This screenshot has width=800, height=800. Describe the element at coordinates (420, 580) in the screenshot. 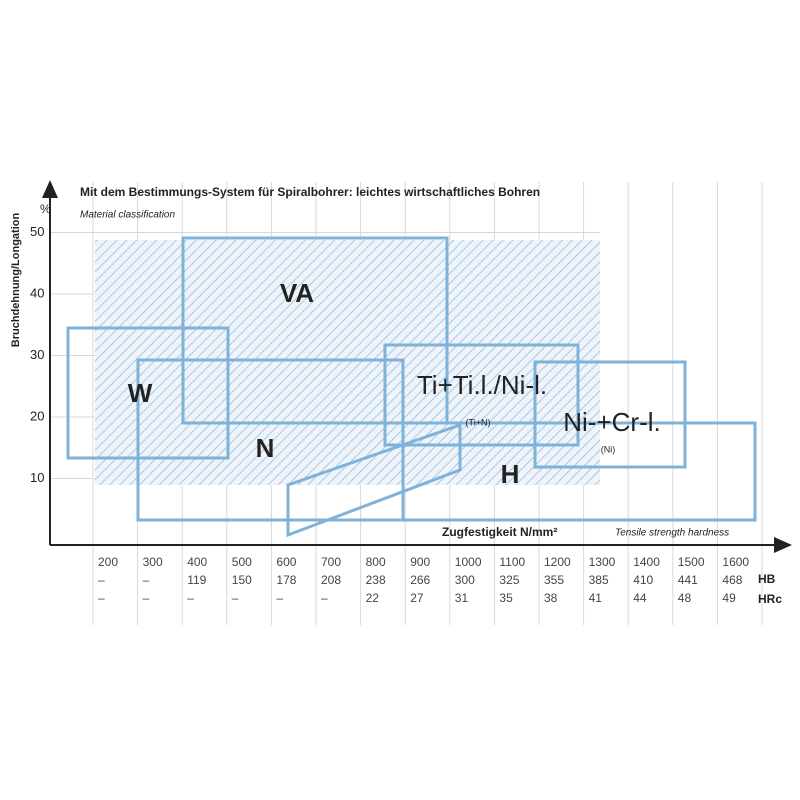

I see `table-cell: 266` at that location.